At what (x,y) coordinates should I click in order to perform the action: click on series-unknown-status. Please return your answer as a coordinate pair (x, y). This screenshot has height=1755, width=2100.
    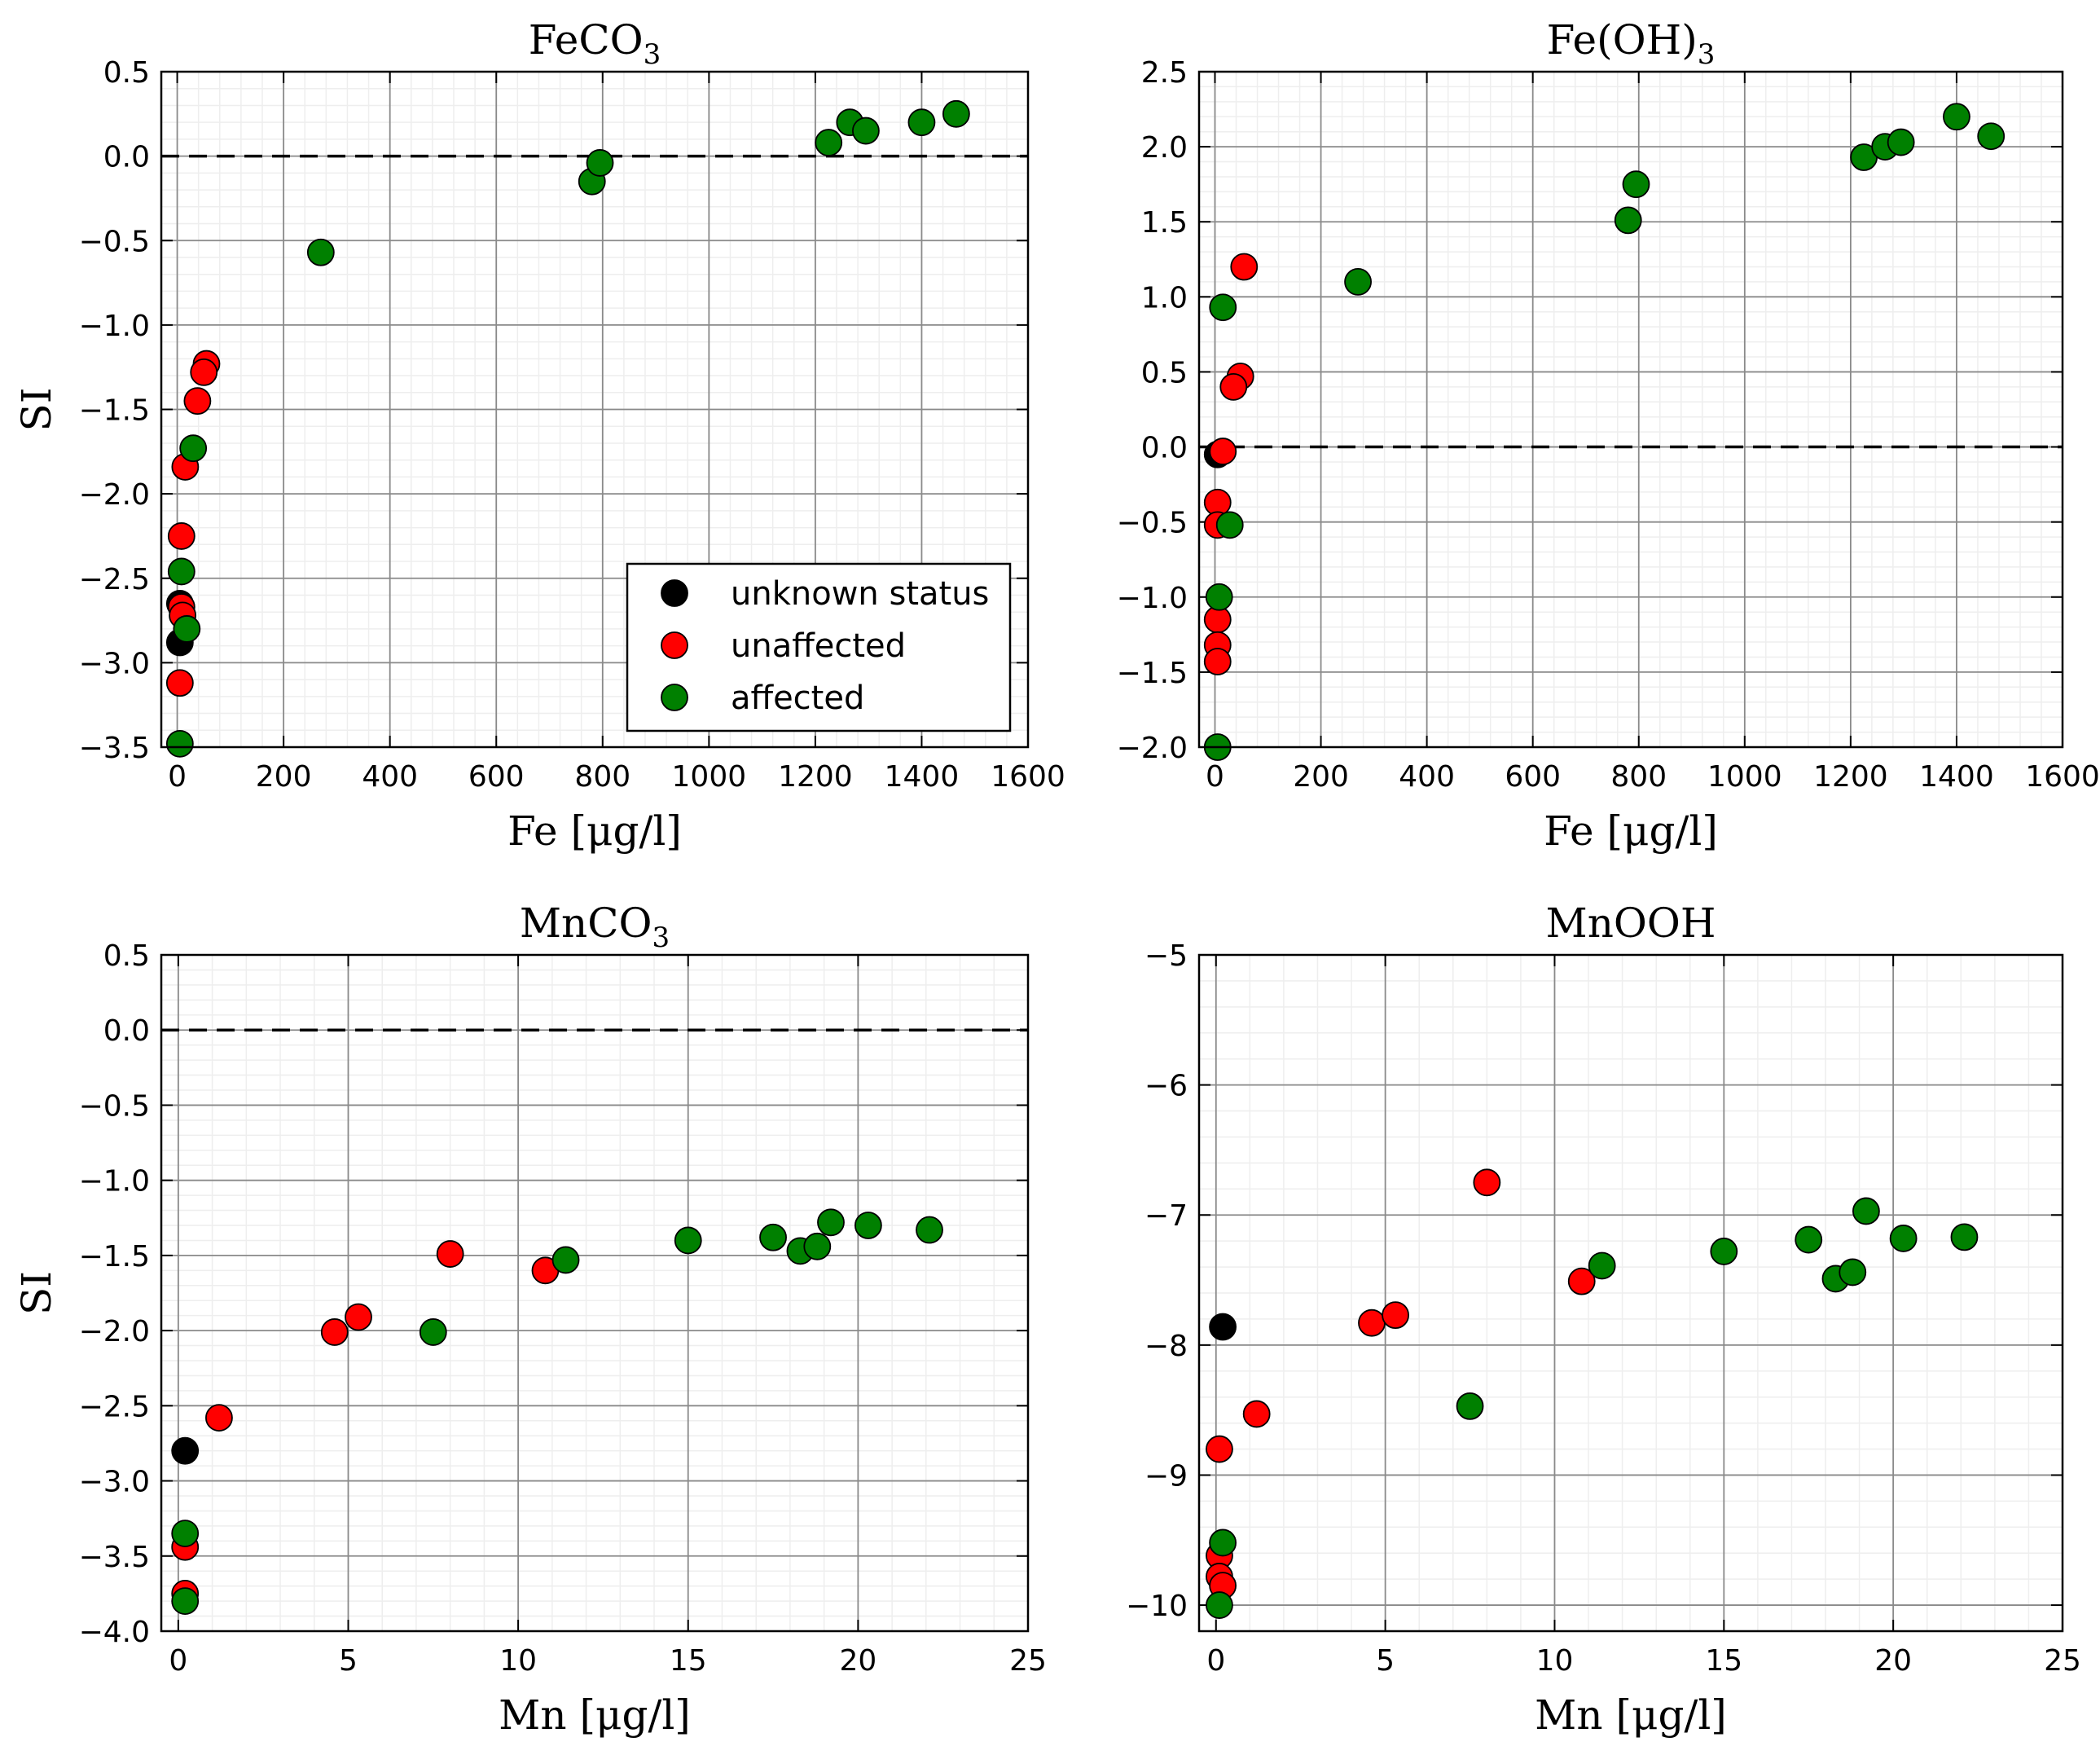
    Looking at the image, I should click on (1223, 1327).